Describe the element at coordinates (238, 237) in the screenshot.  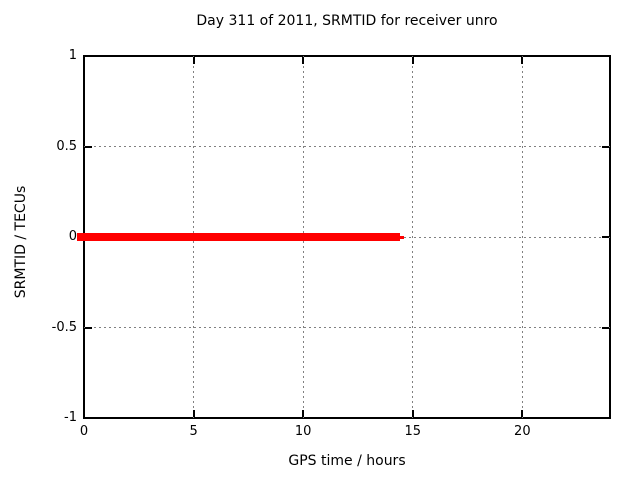
I see `series-line-srmtid` at that location.